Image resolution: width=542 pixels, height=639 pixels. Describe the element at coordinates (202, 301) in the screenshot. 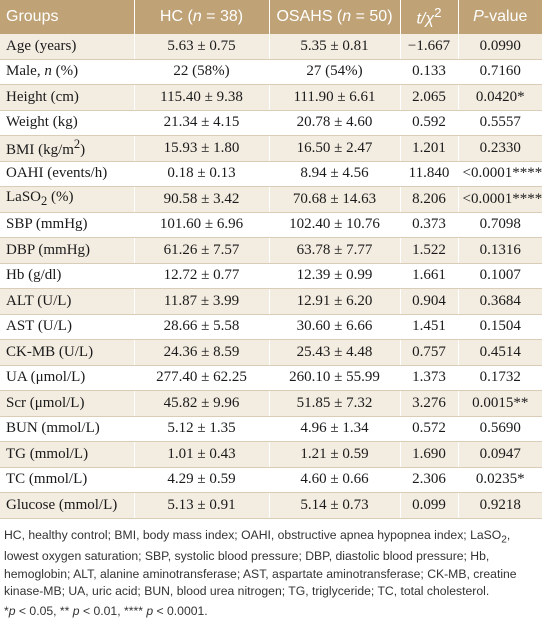

I see `cell-hc: 11.87 ± 3.99` at that location.